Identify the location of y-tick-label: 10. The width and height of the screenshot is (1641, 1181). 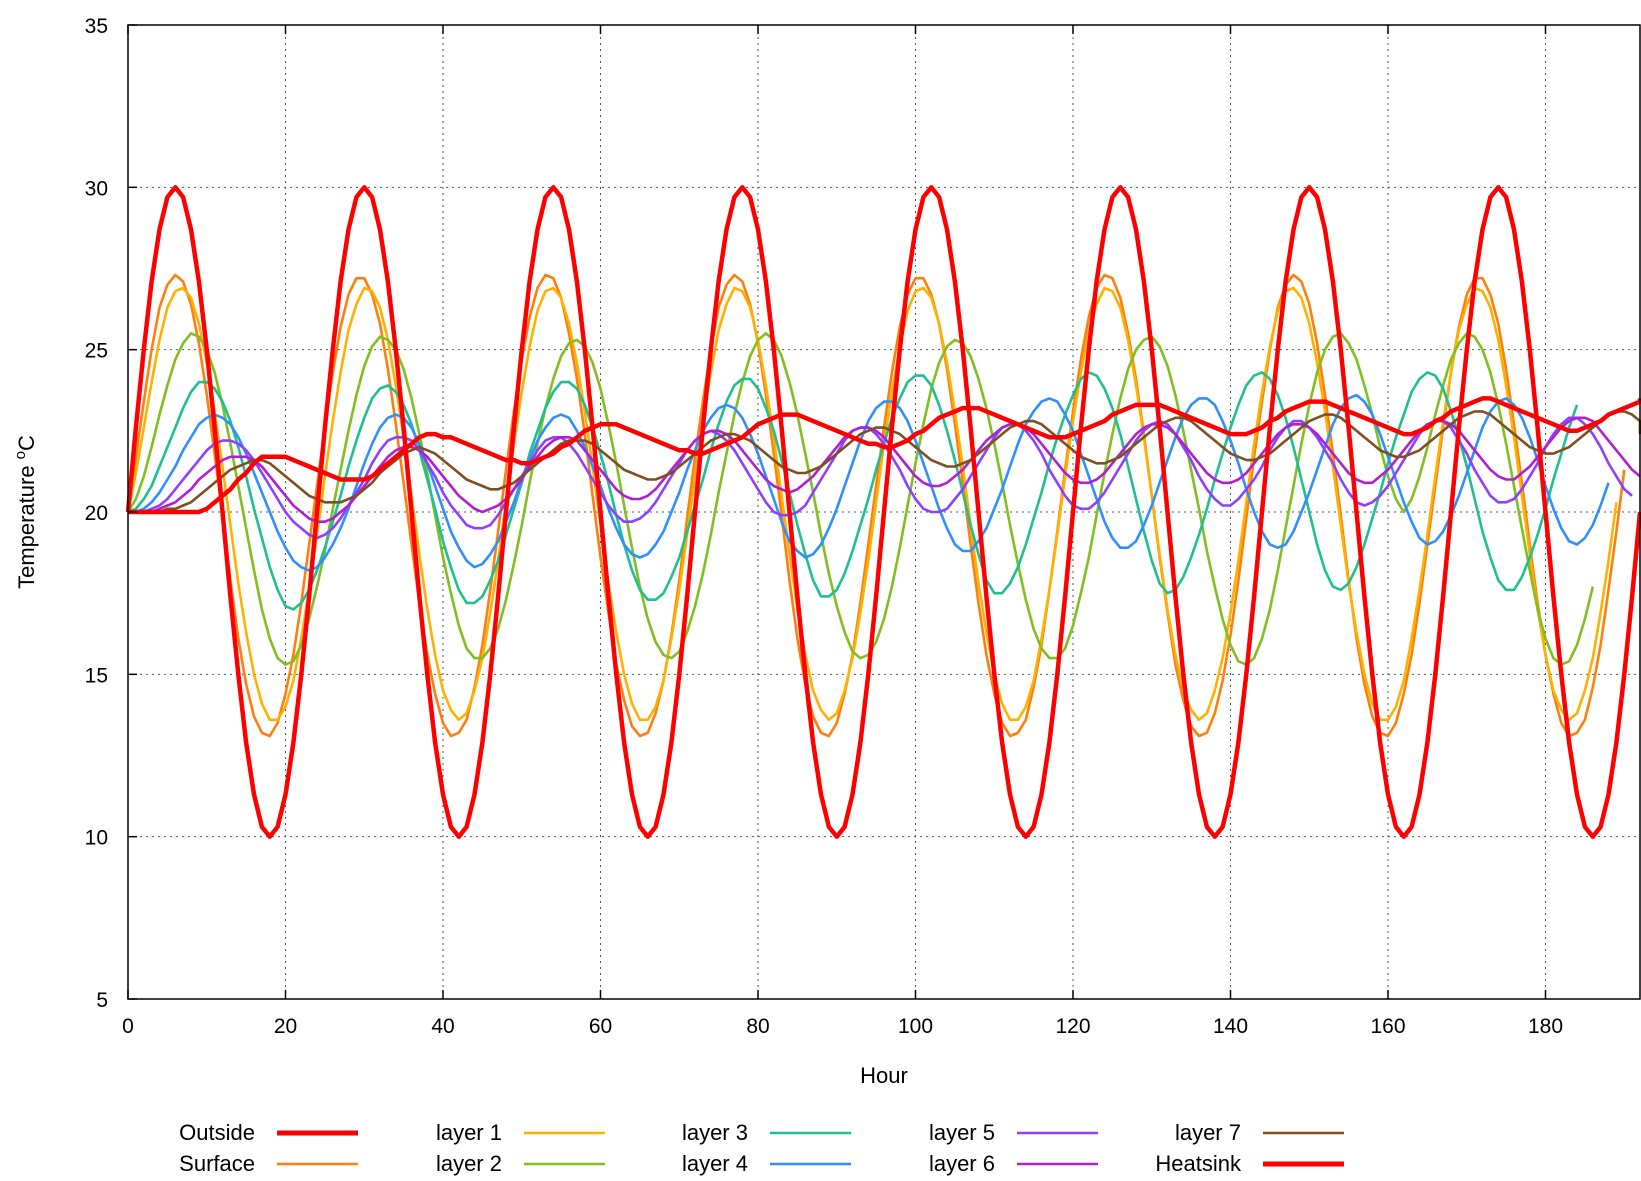
(96, 838).